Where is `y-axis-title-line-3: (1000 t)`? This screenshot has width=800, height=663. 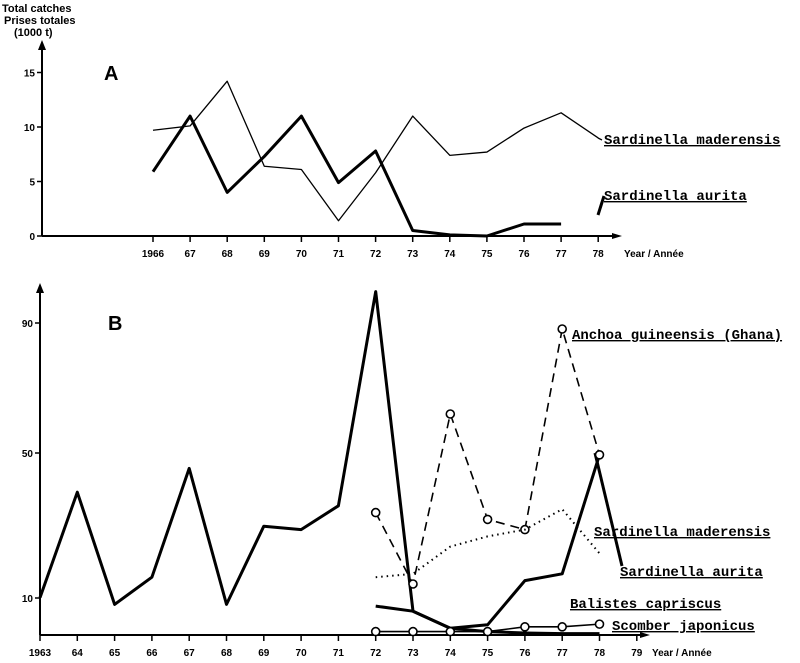
y-axis-title-line-3: (1000 t) is located at coordinates (33, 33).